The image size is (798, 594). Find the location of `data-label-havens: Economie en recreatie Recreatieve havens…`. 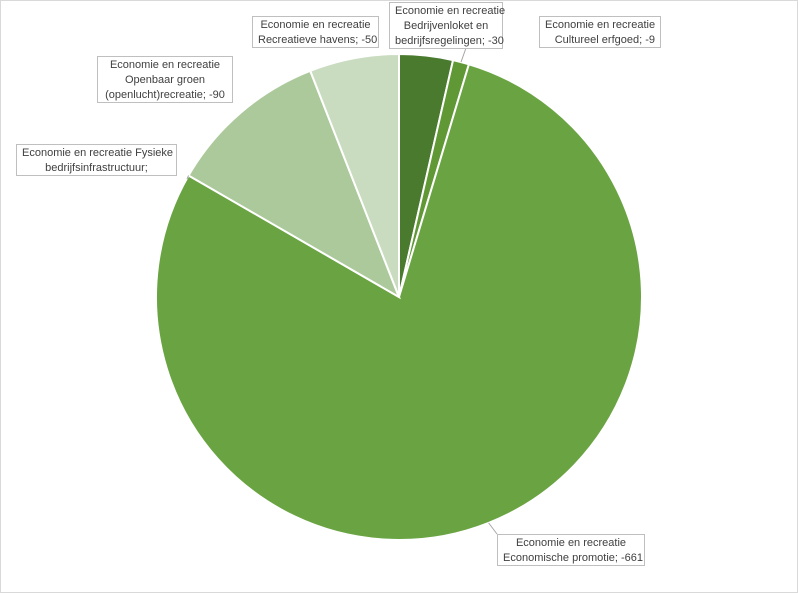

data-label-havens: Economie en recreatie Recreatieve havens… is located at coordinates (315, 32).